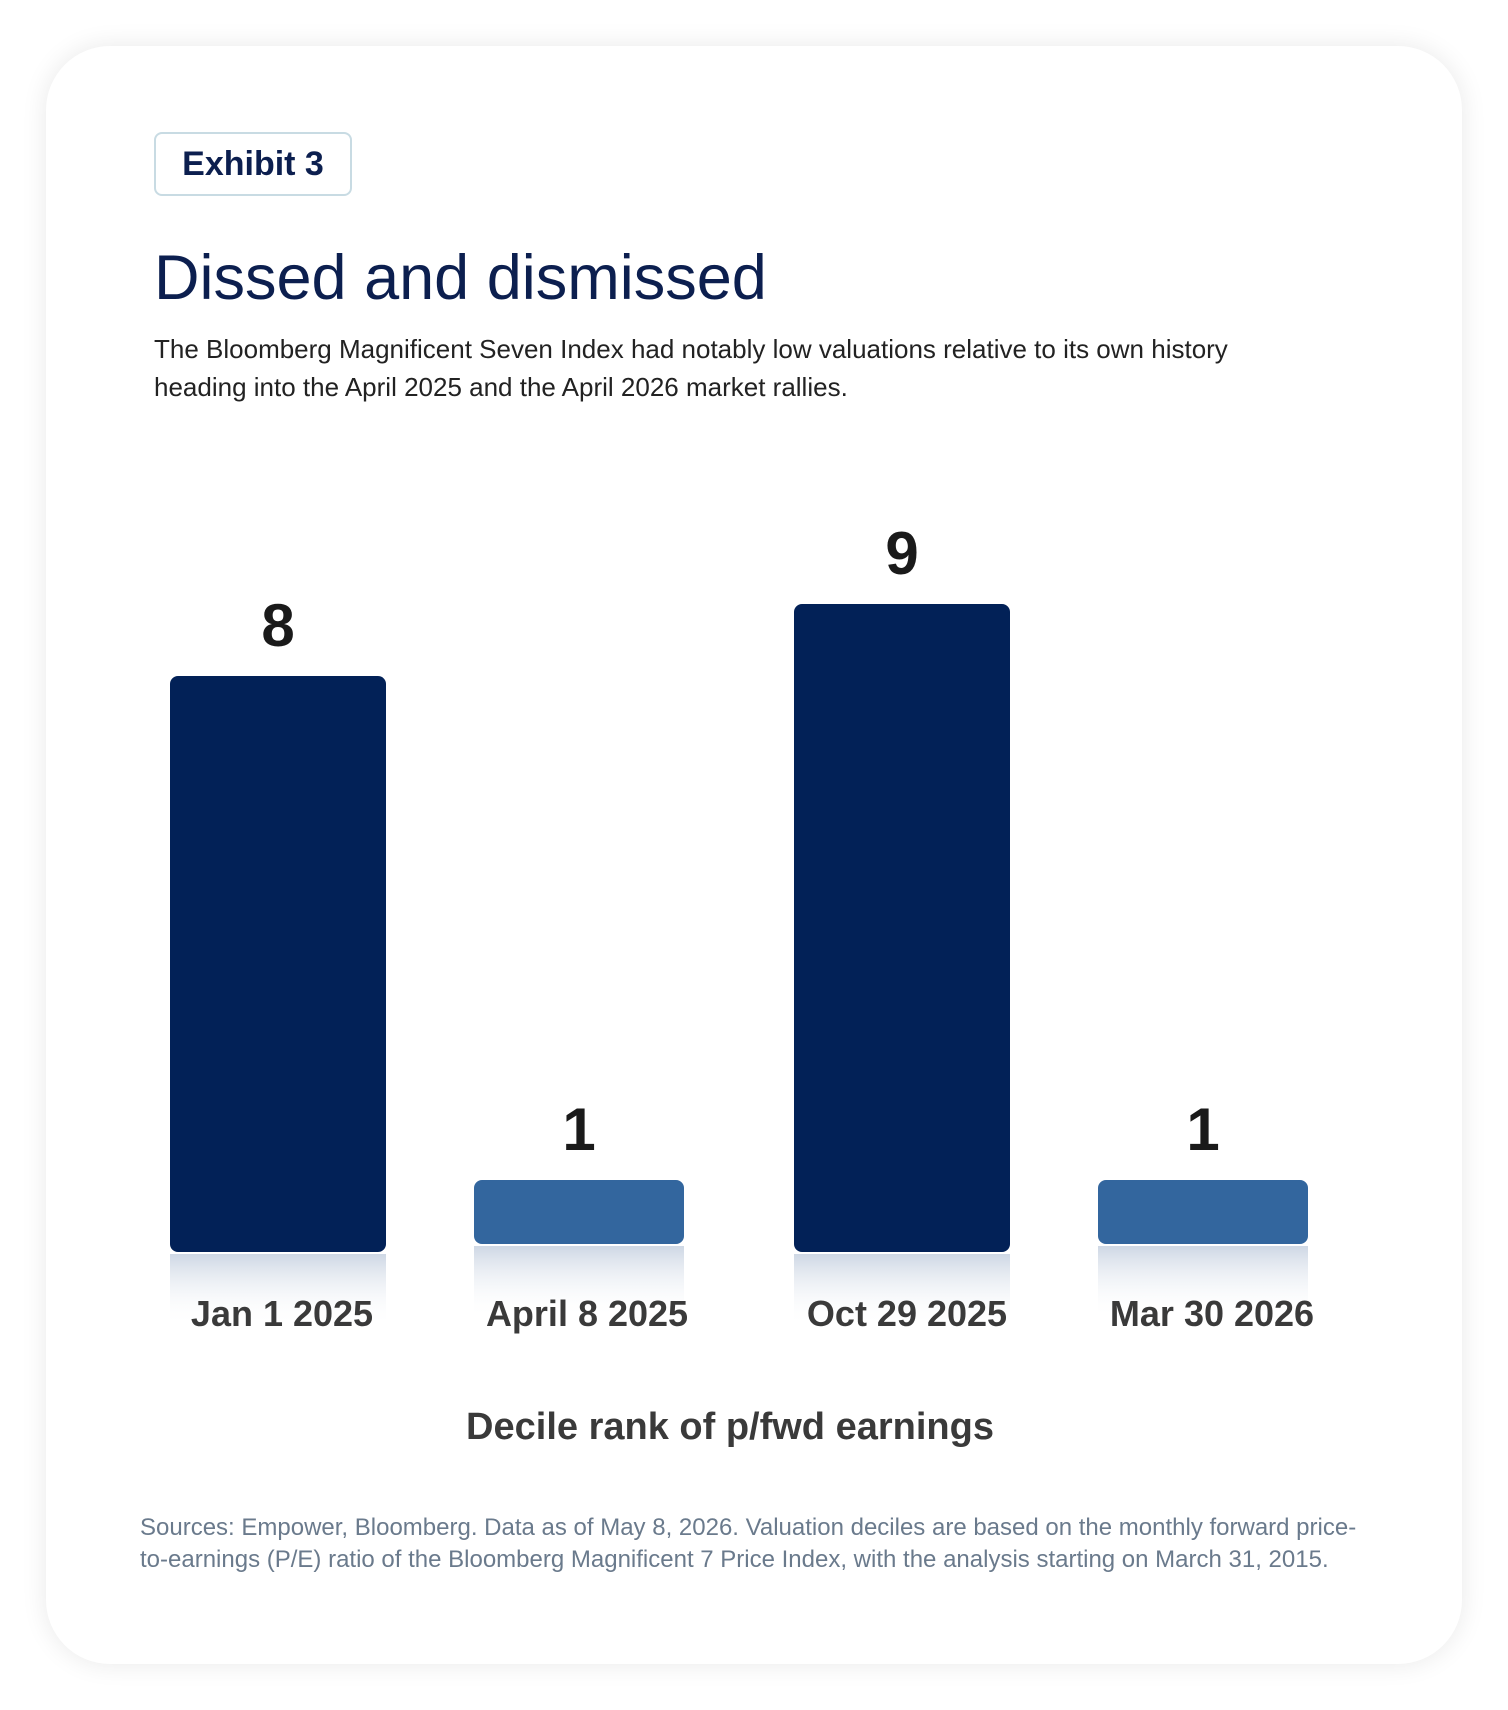 This screenshot has height=1710, width=1508. Describe the element at coordinates (253, 164) in the screenshot. I see `exhibit-badge: Exhibit 3` at that location.